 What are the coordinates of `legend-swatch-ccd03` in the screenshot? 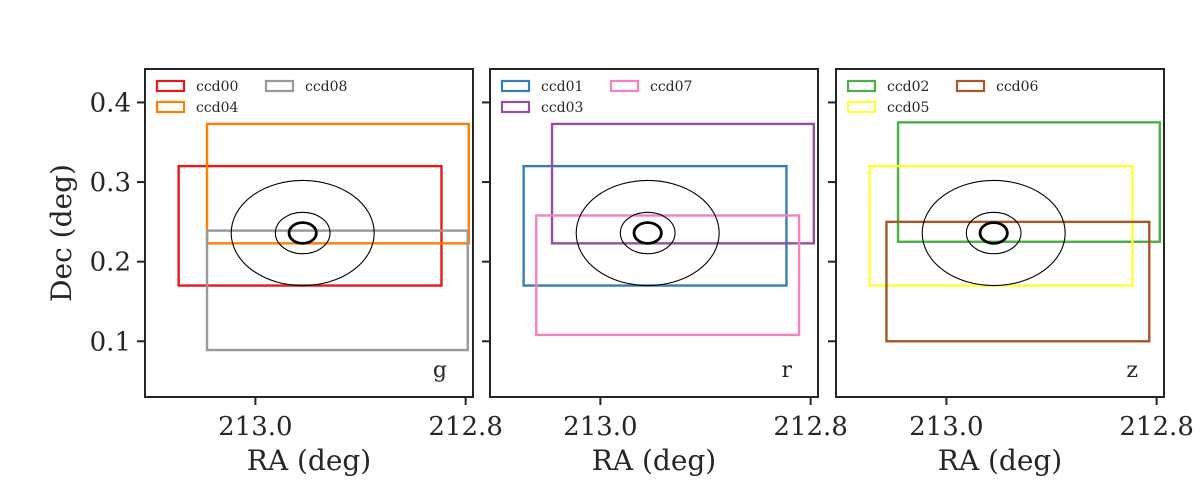 It's located at (515, 107).